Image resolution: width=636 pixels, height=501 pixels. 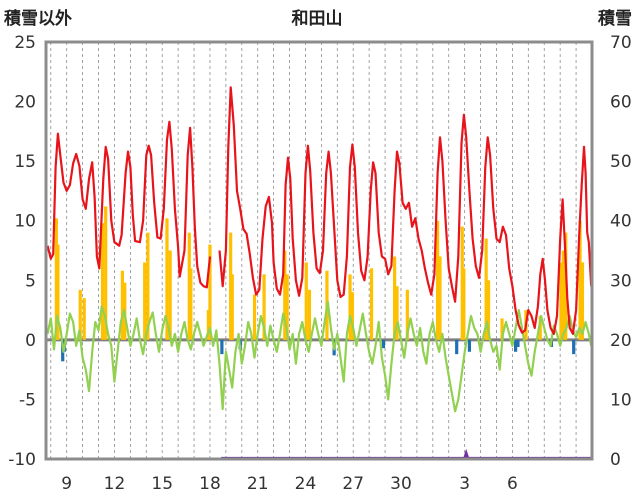 I want to click on chart-title: 和田山, so click(x=317, y=19).